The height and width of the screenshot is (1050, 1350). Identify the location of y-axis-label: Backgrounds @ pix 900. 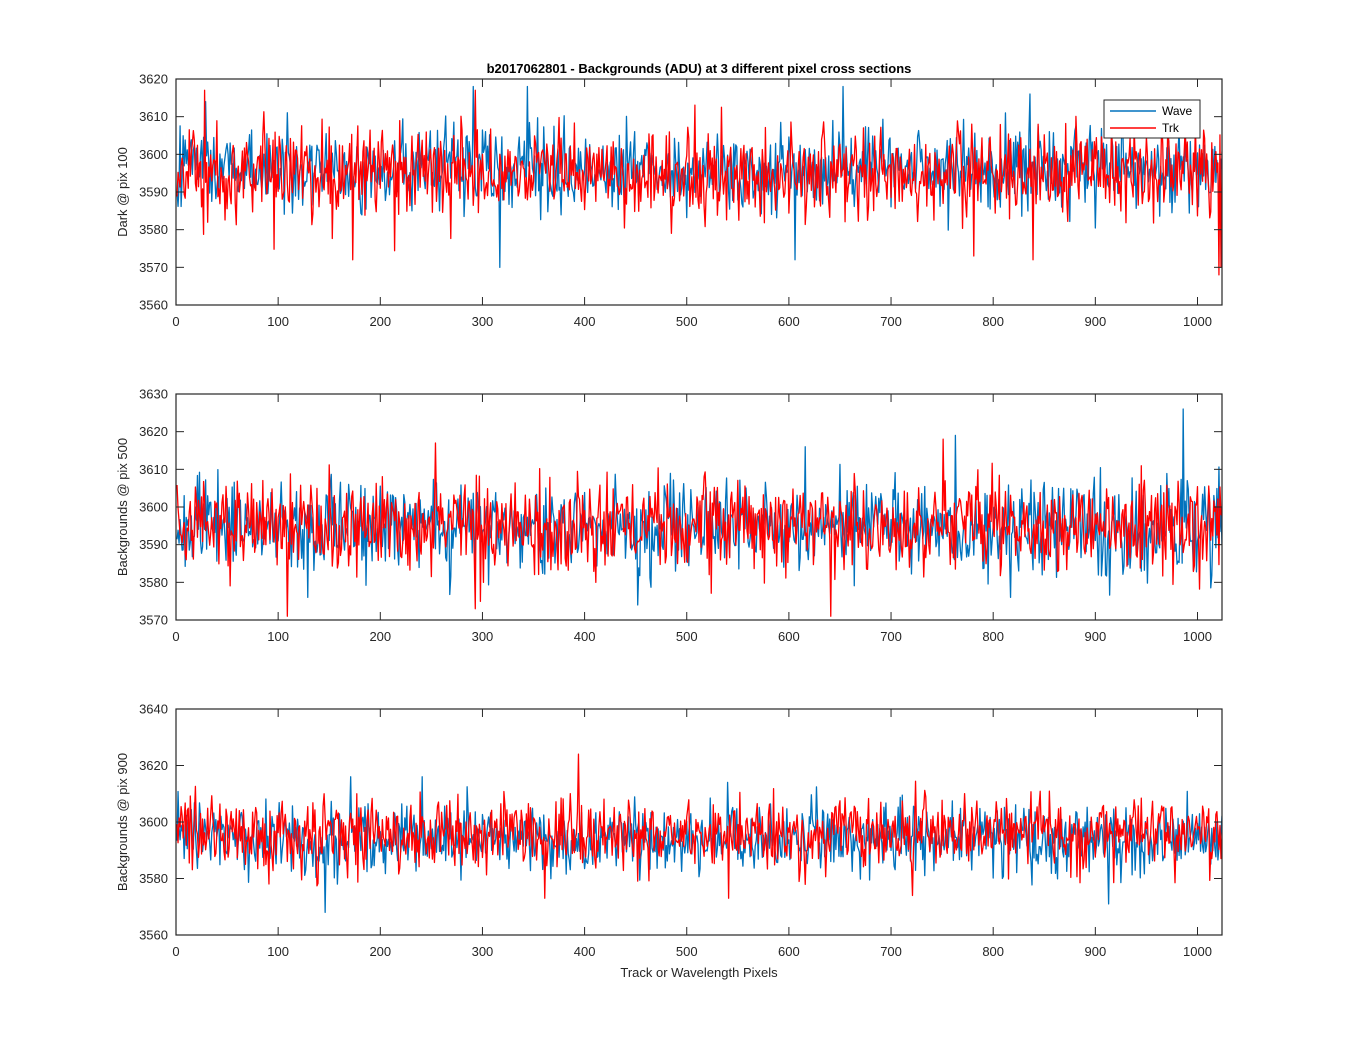
(122, 822).